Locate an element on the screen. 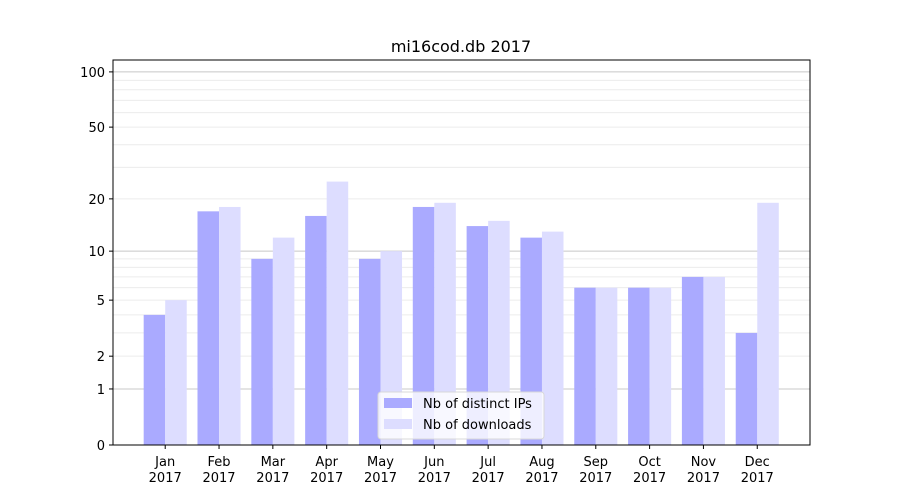 The image size is (900, 500). chart-title: mi16cod.db 2017 is located at coordinates (461, 46).